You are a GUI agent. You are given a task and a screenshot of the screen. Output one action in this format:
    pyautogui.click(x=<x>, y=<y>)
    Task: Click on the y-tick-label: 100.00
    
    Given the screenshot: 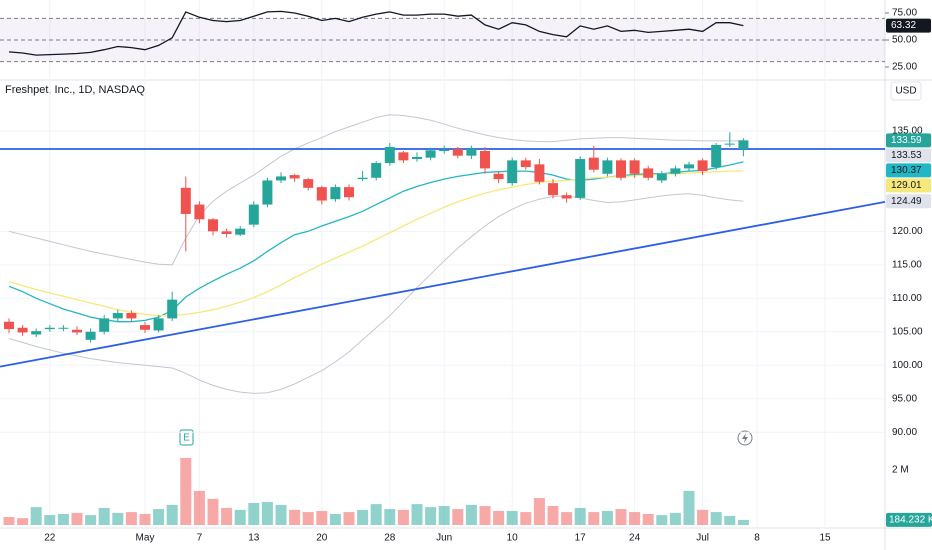 What is the action you would take?
    pyautogui.click(x=907, y=365)
    